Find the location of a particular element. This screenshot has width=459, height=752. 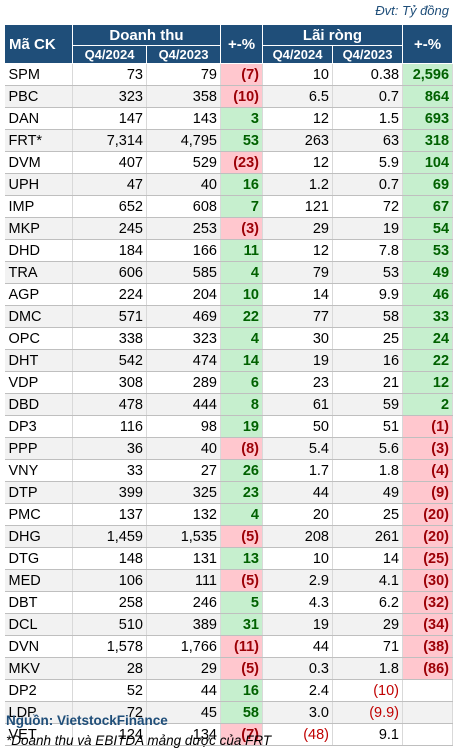

cell-profit-q4-2024: 121 is located at coordinates (297, 206).